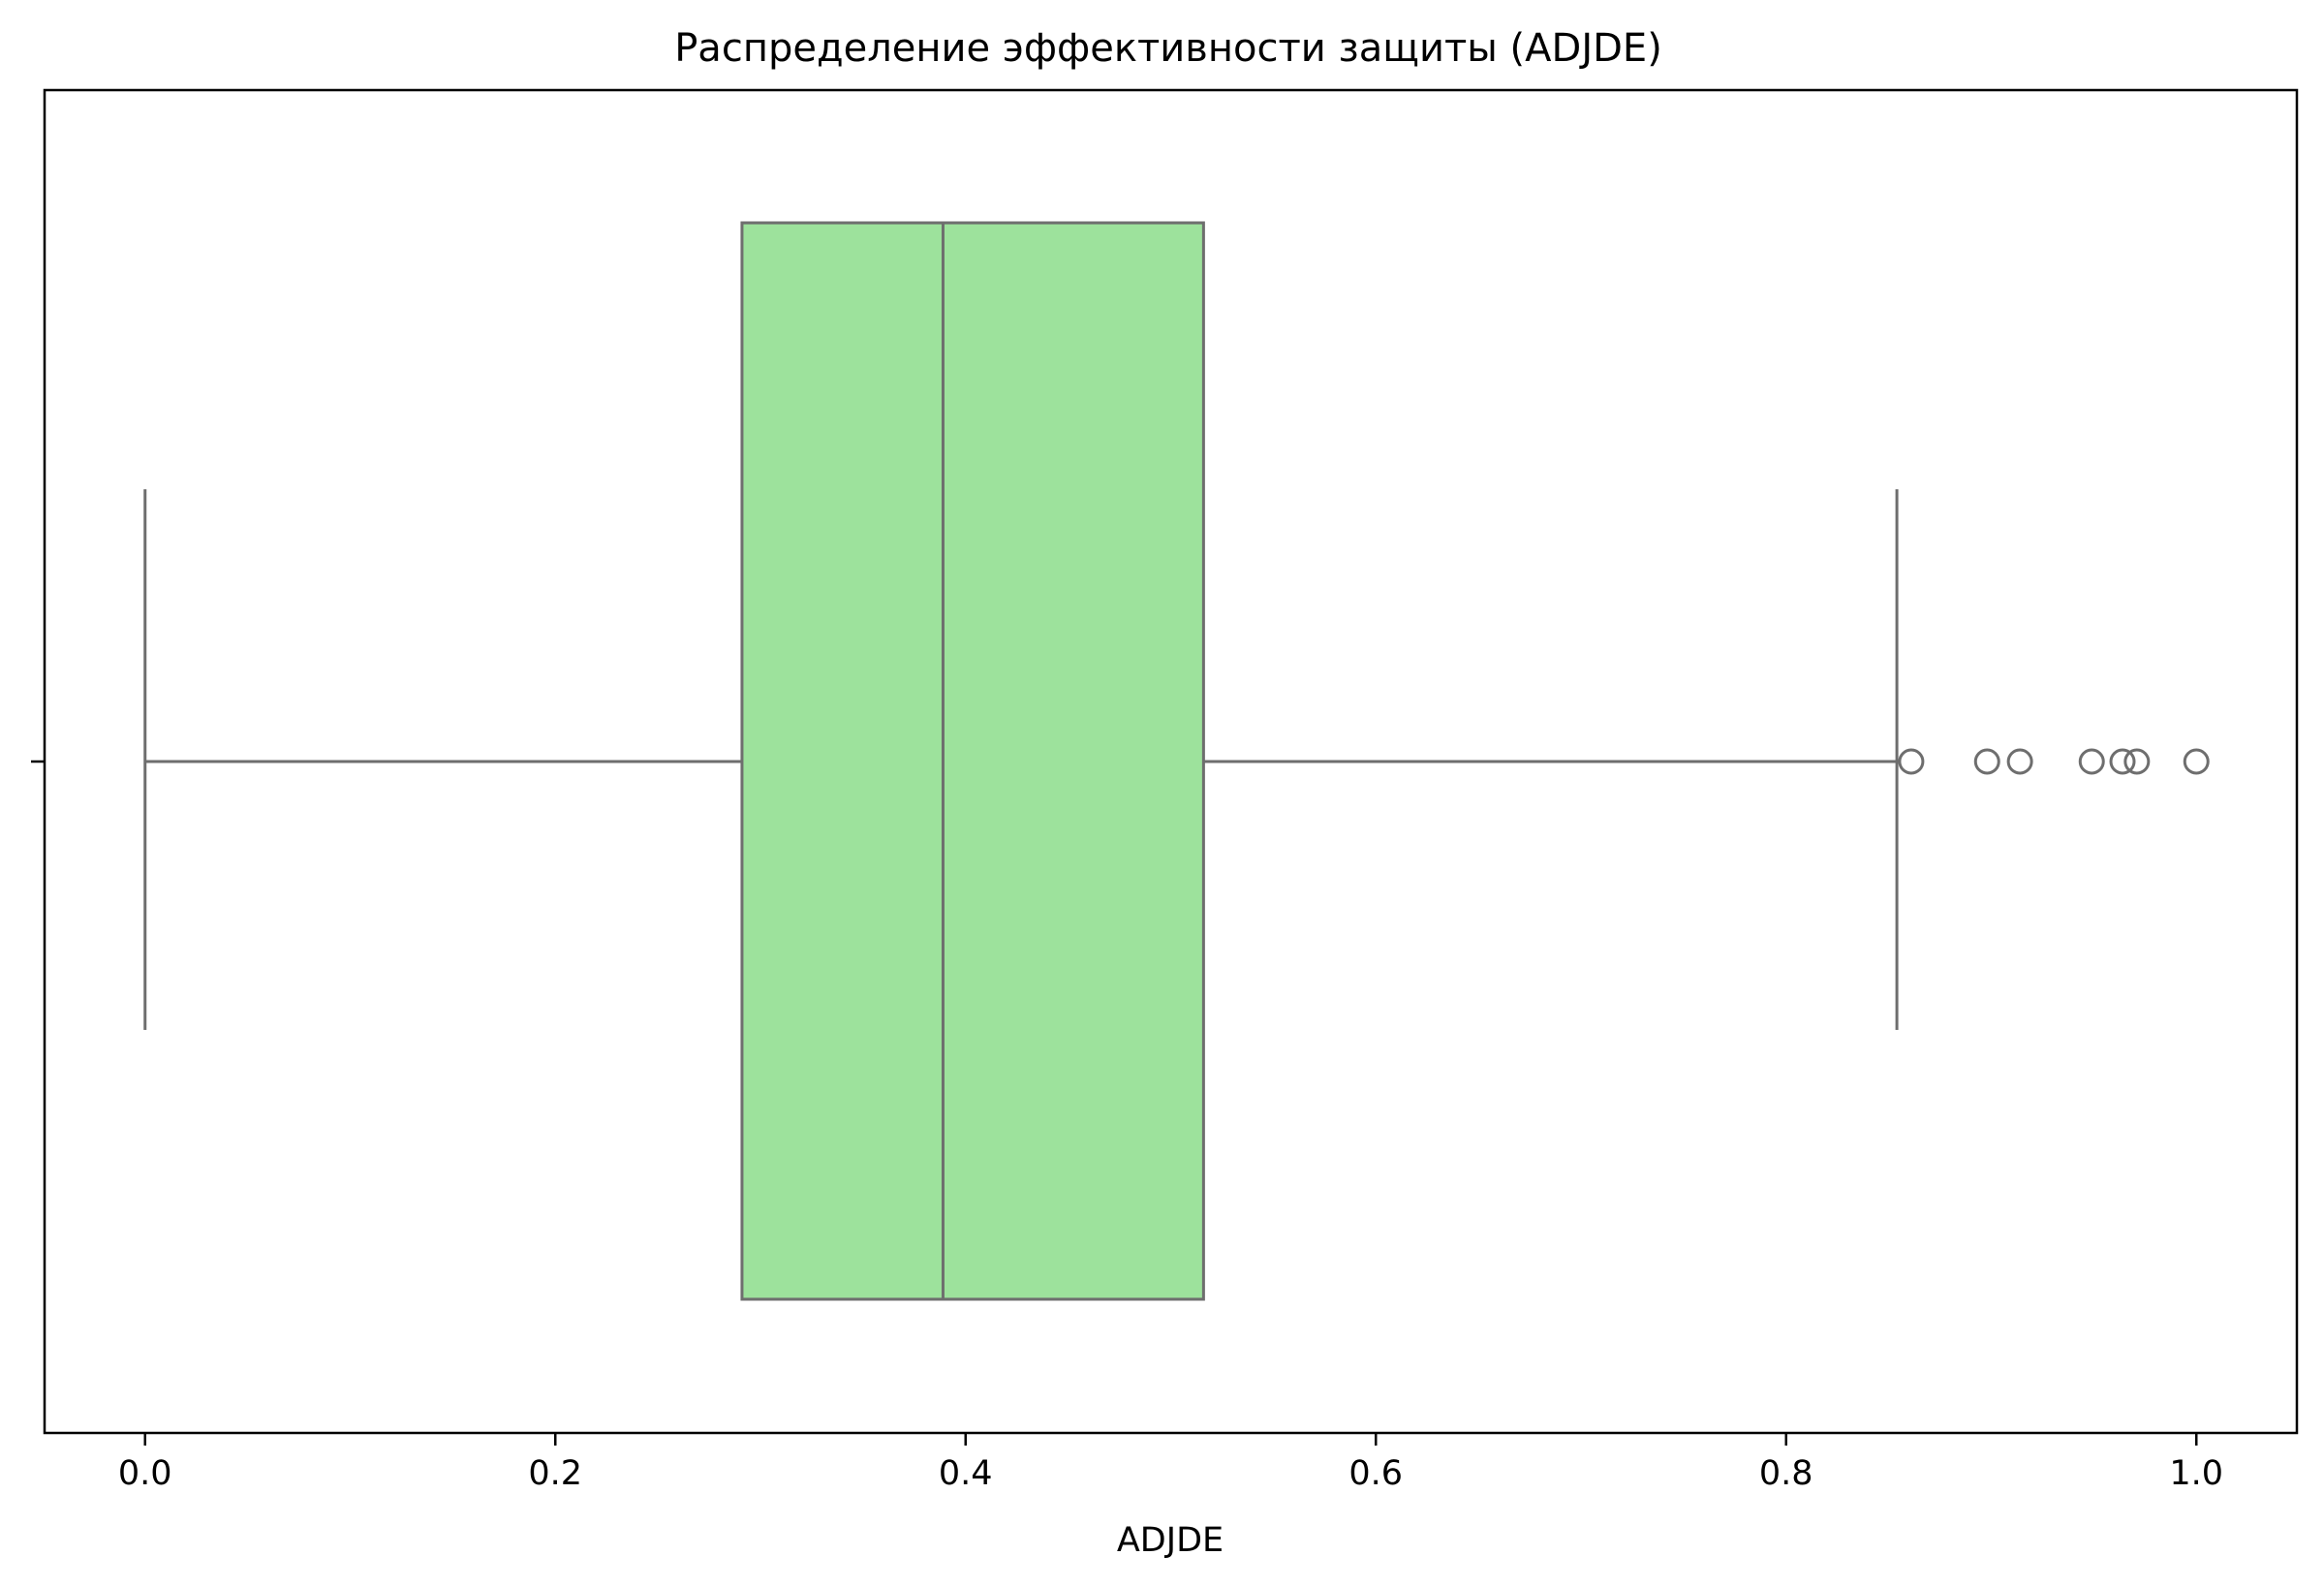 The width and height of the screenshot is (2324, 1587). What do you see at coordinates (966, 1473) in the screenshot?
I see `x-tick-label: 0.4` at bounding box center [966, 1473].